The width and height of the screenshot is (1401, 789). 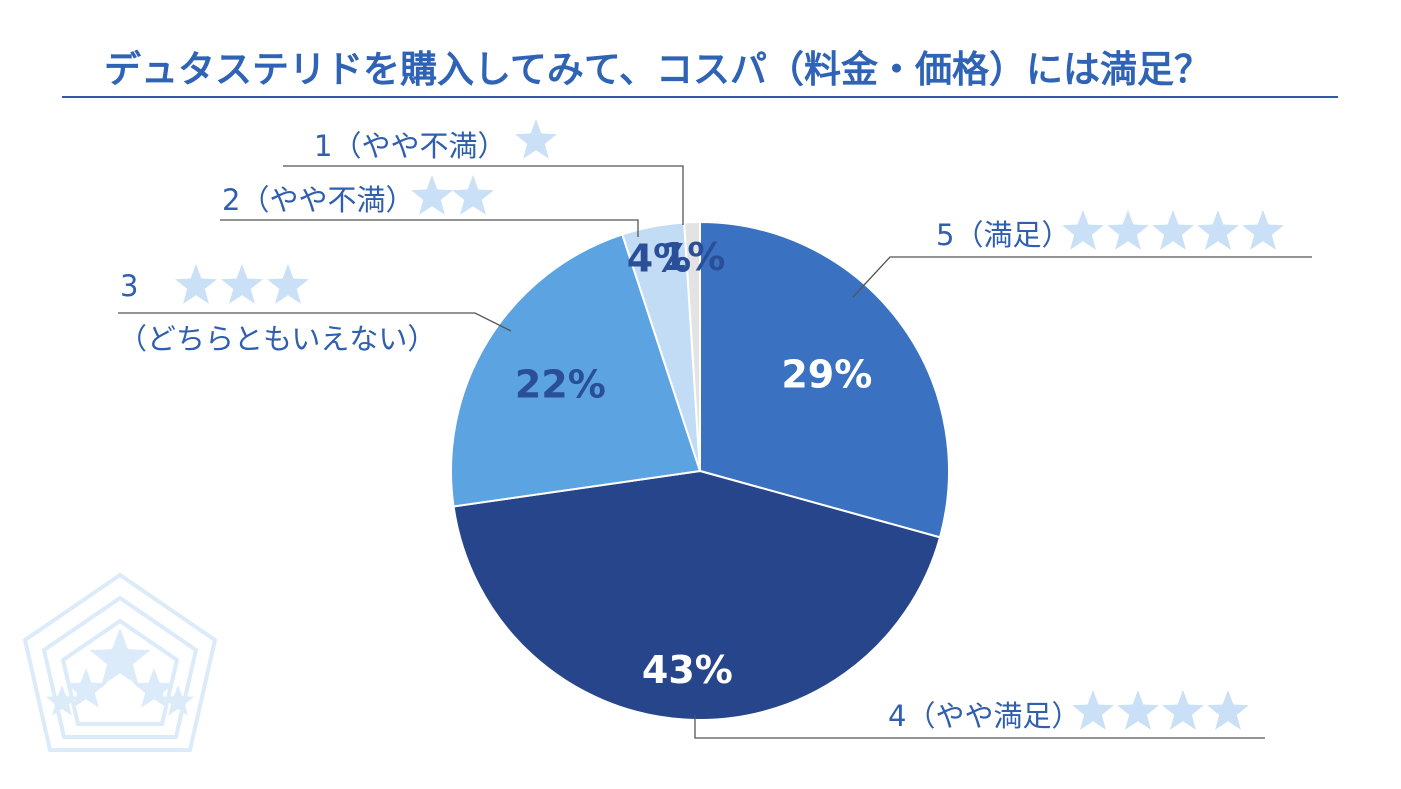 I want to click on emblem-star-icons, so click(x=120, y=672).